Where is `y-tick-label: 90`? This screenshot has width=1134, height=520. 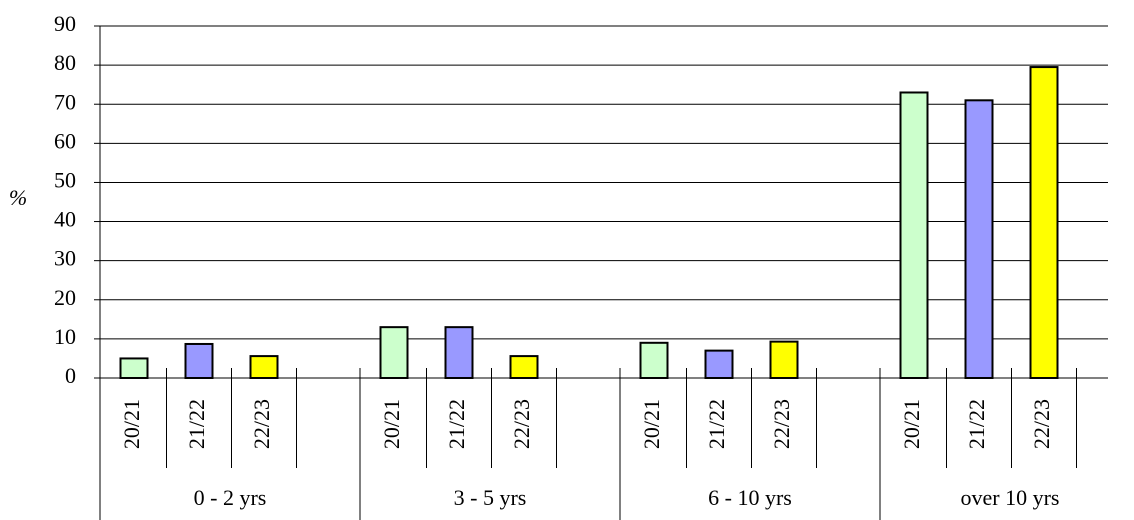 y-tick-label: 90 is located at coordinates (65, 23).